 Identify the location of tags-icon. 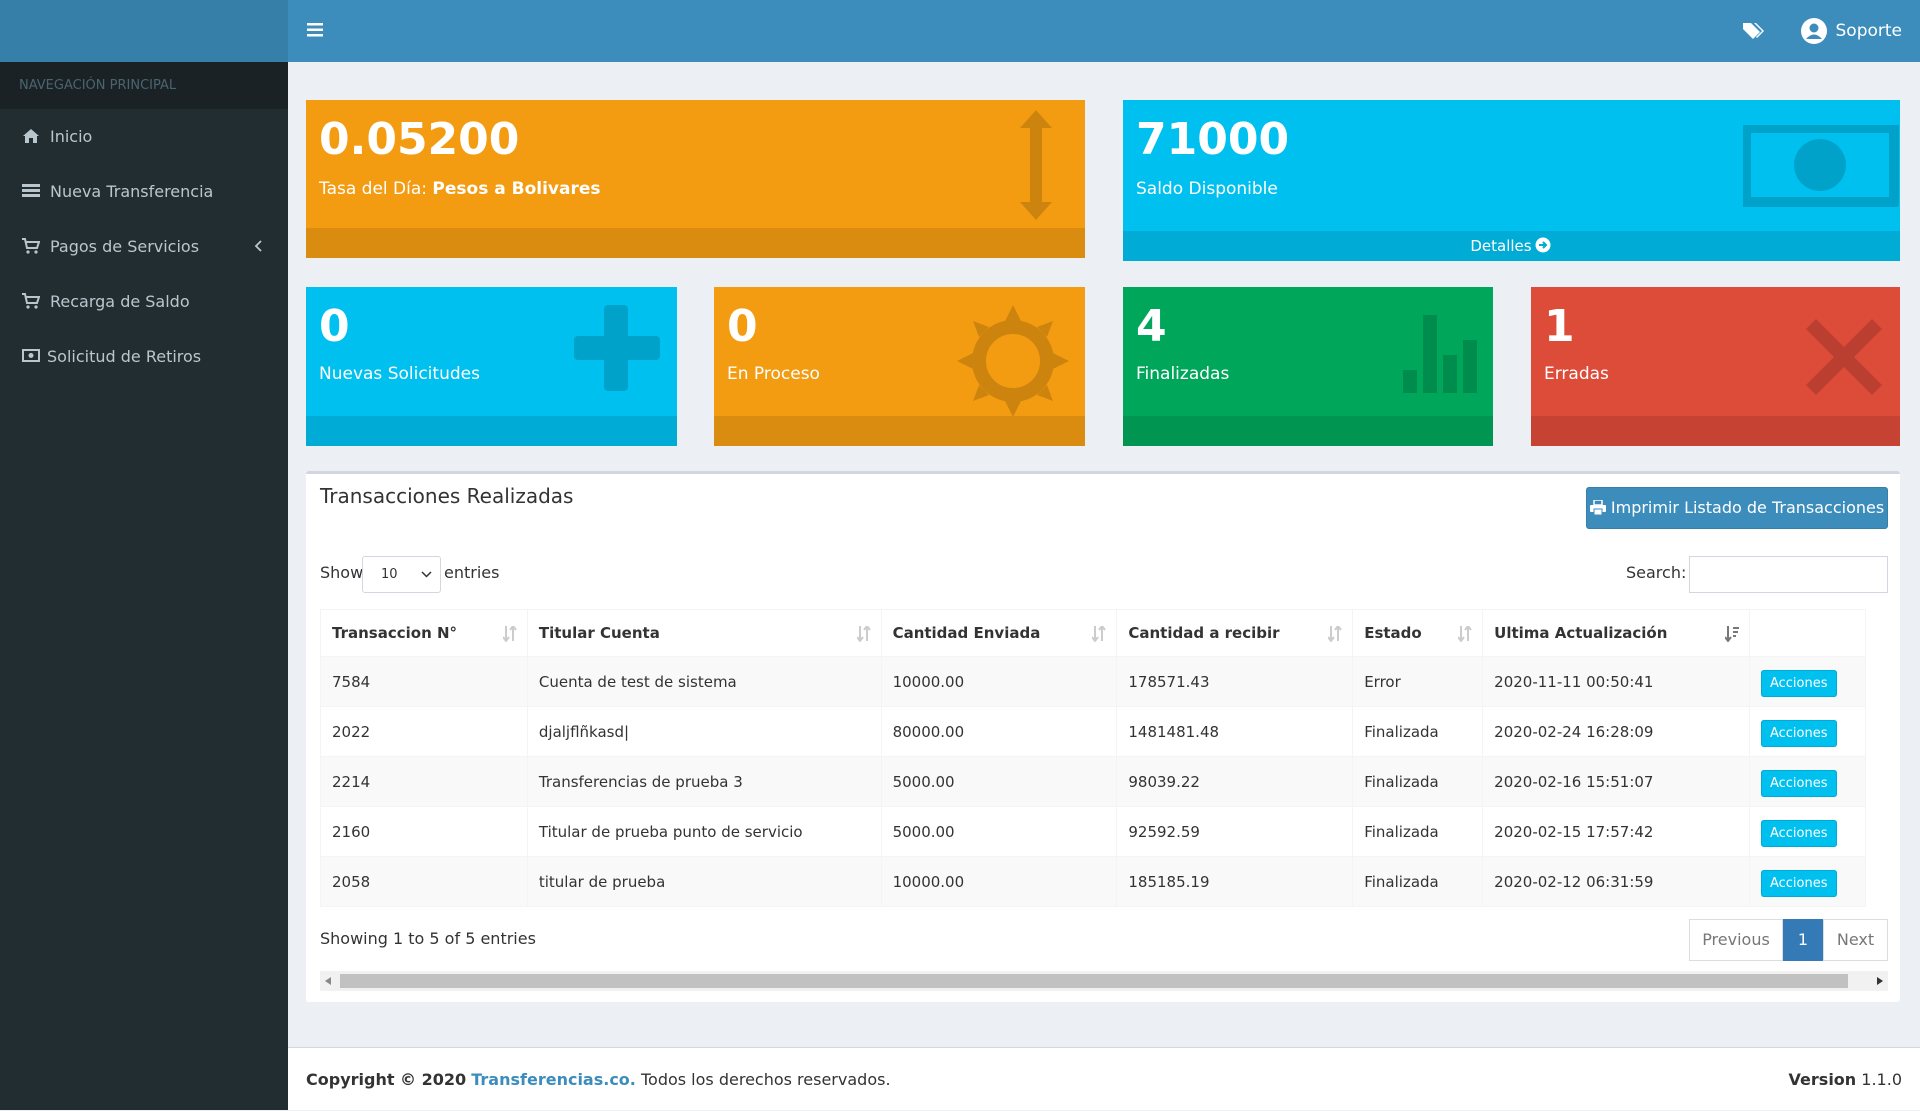
(1753, 30).